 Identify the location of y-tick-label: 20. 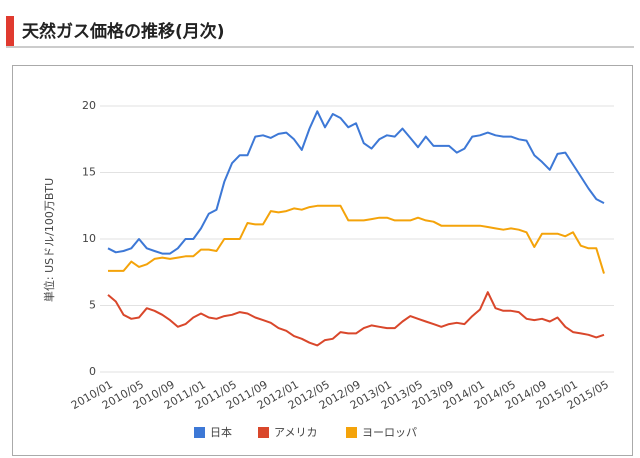
(89, 105).